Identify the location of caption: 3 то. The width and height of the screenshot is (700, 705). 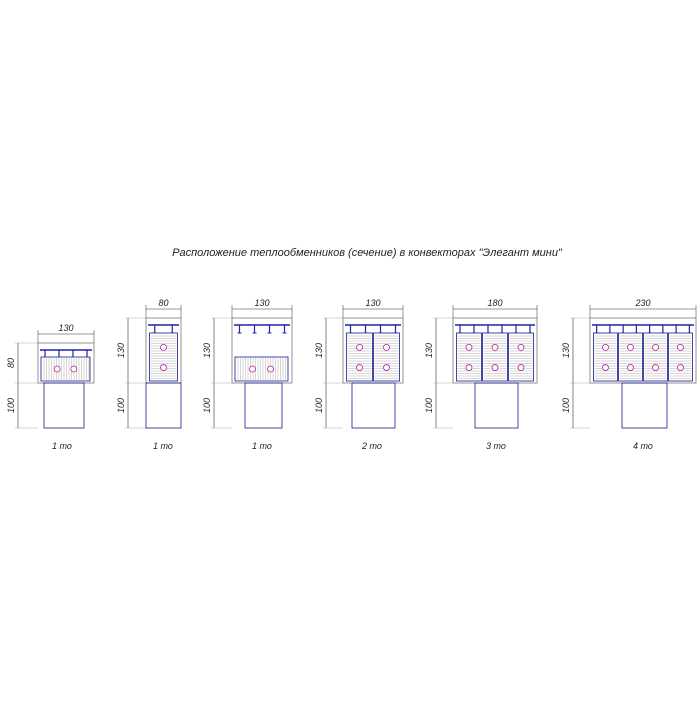
(496, 446).